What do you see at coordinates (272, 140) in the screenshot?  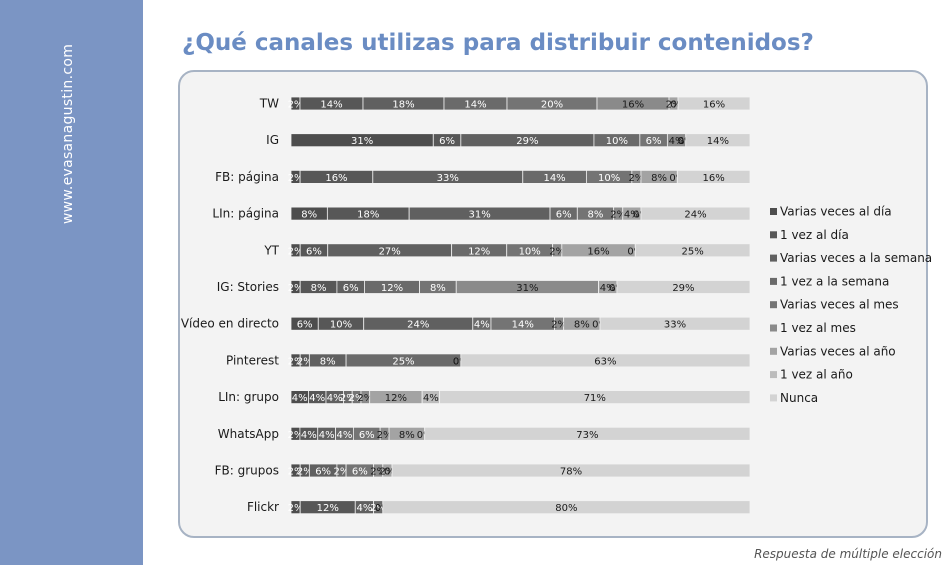 I see `category-label: IG` at bounding box center [272, 140].